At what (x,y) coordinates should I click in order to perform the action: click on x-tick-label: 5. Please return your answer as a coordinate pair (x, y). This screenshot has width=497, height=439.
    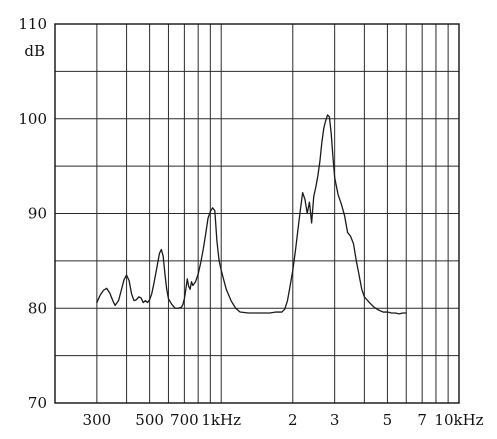
    Looking at the image, I should click on (388, 420).